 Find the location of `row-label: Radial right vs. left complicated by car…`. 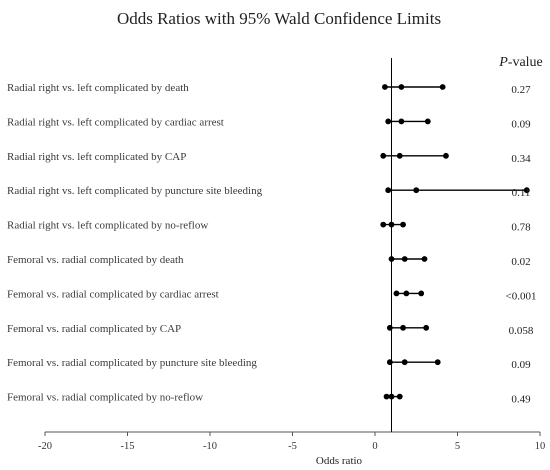

row-label: Radial right vs. left complicated by car… is located at coordinates (115, 122).